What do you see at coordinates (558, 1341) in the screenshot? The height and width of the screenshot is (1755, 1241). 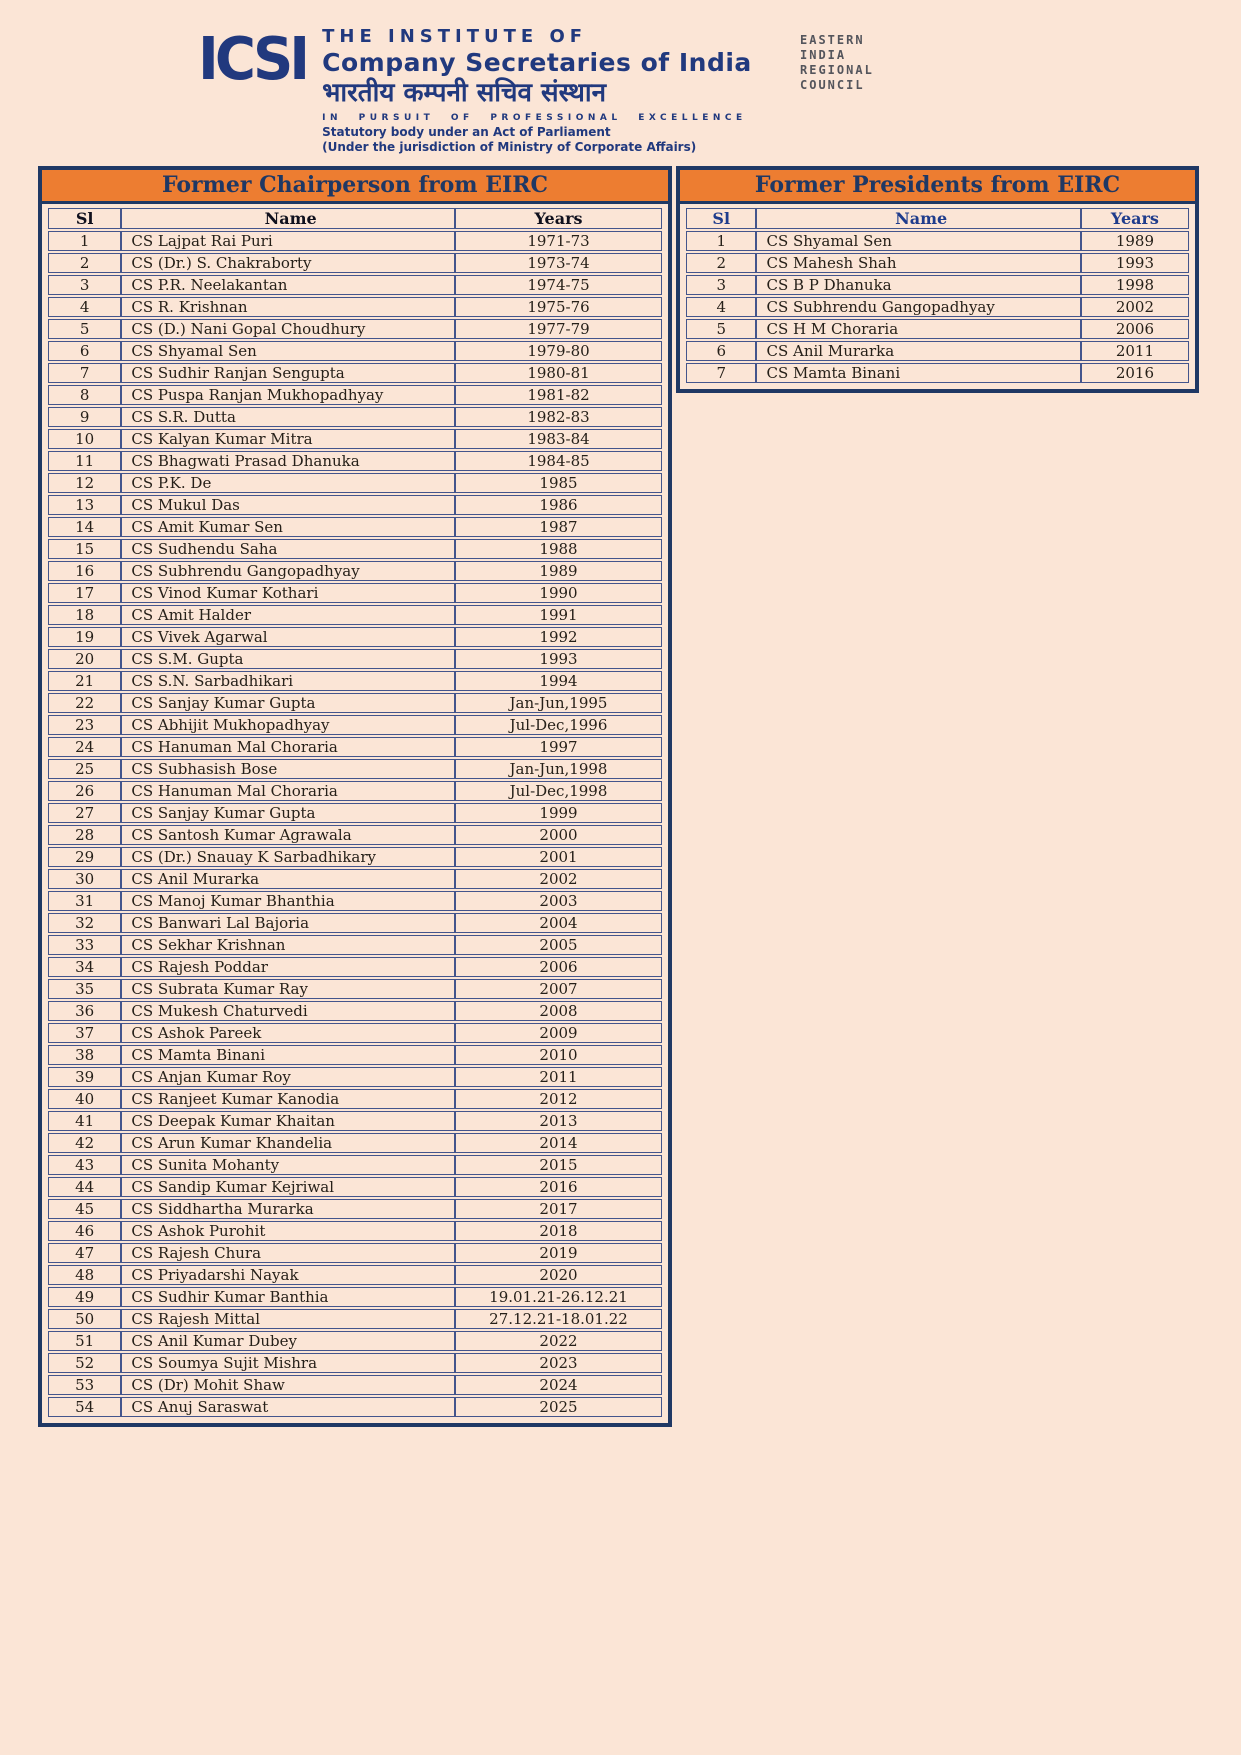 I see `row-years: 2022` at bounding box center [558, 1341].